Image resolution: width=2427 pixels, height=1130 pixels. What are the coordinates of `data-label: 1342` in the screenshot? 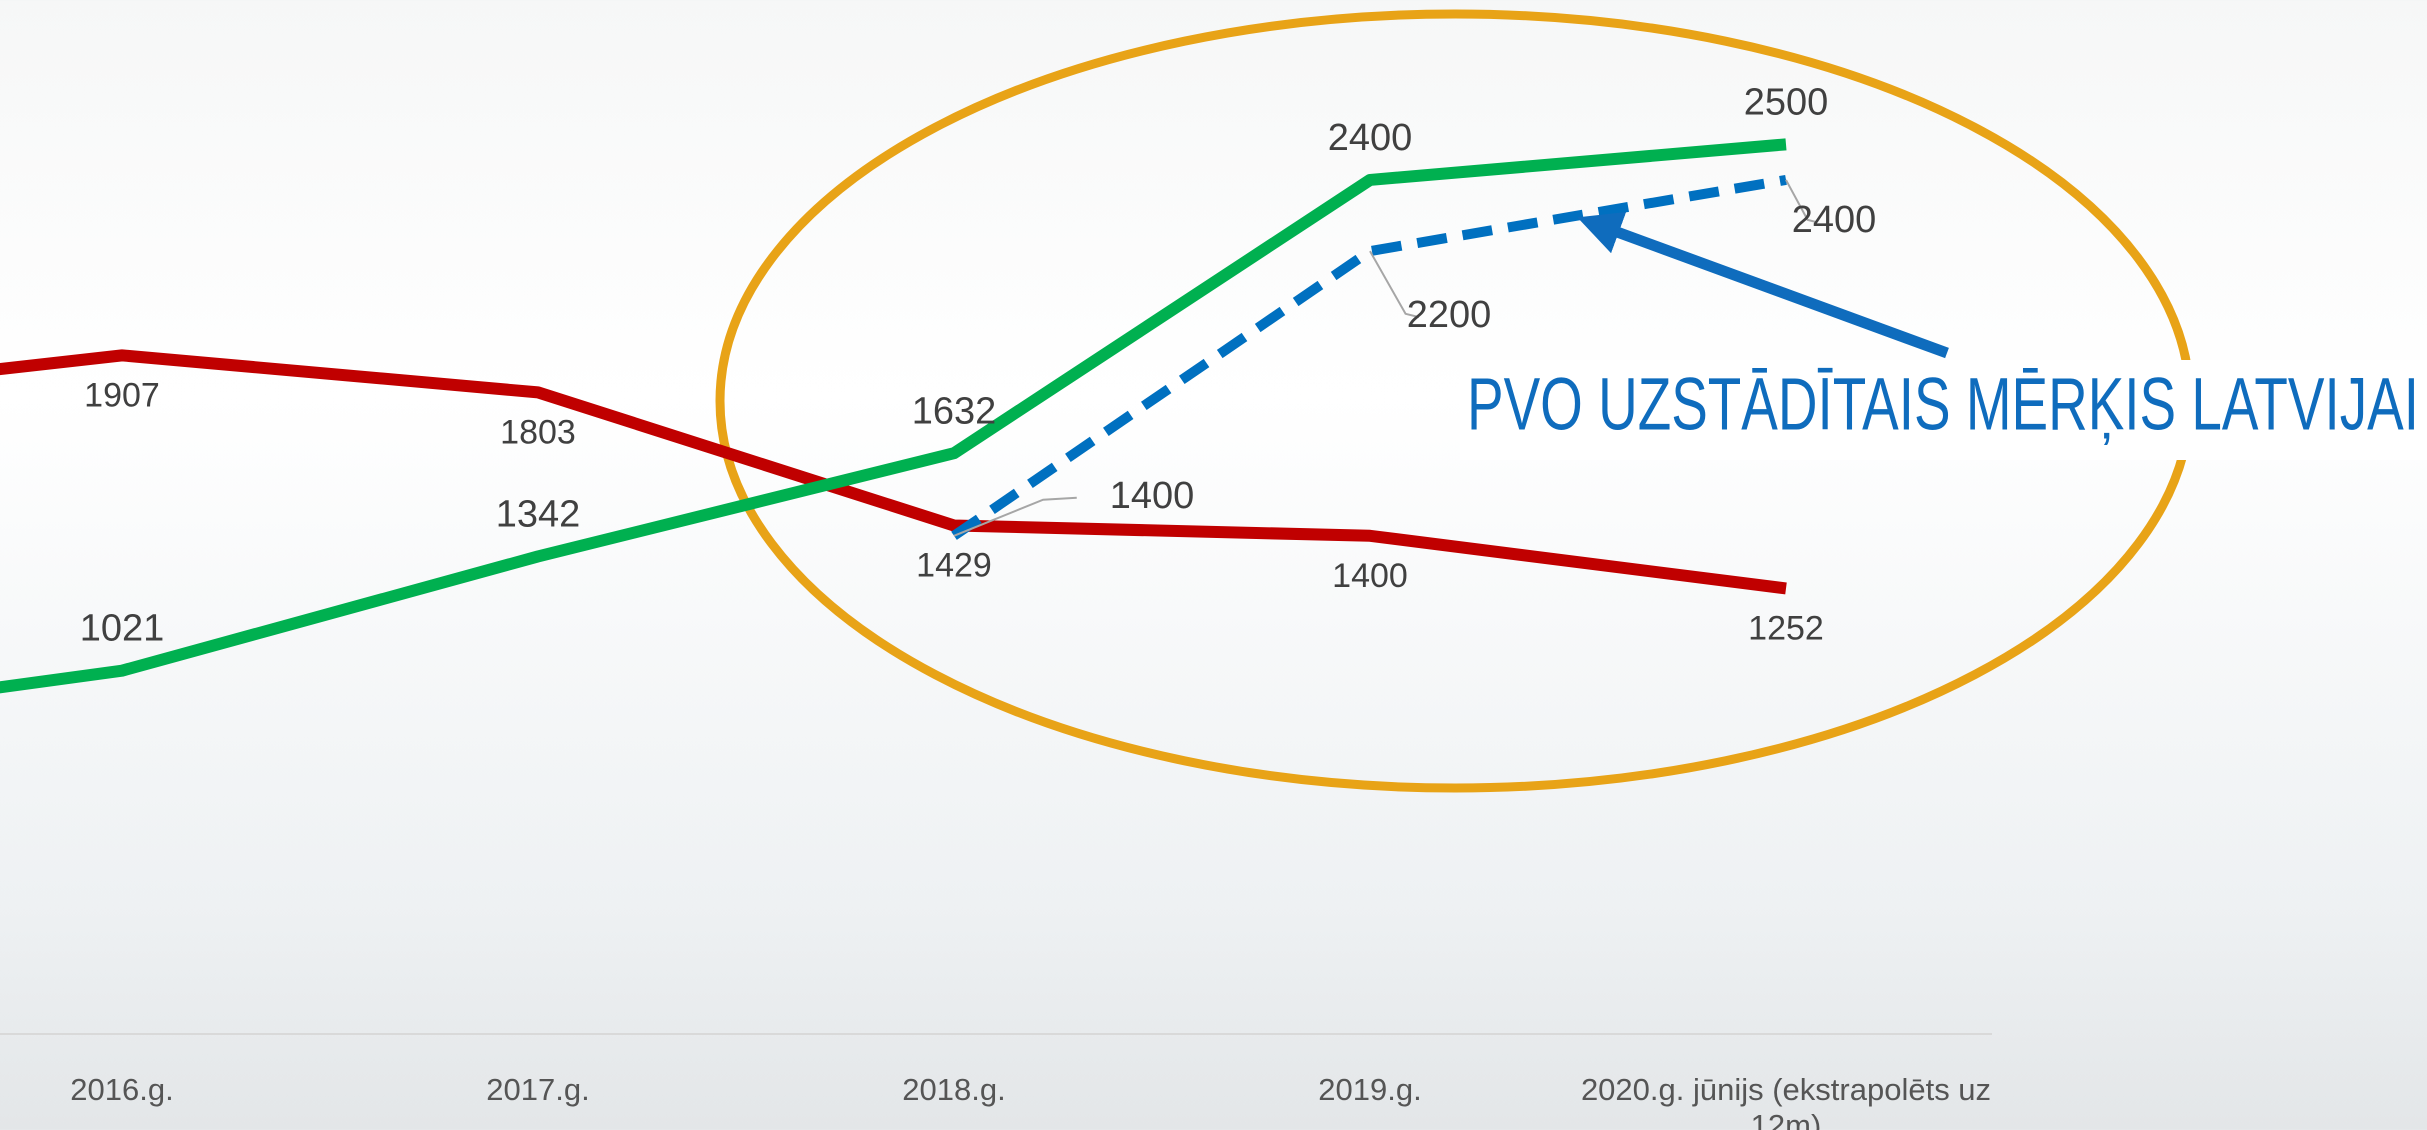 It's located at (538, 514).